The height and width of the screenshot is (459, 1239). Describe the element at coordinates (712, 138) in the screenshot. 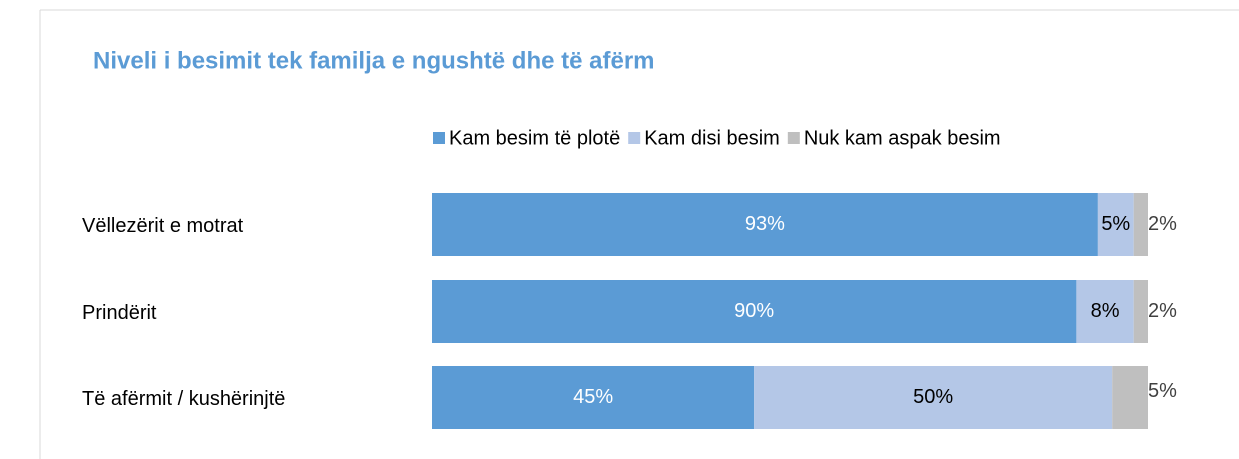

I see `legend-label: Kam disi besim` at that location.